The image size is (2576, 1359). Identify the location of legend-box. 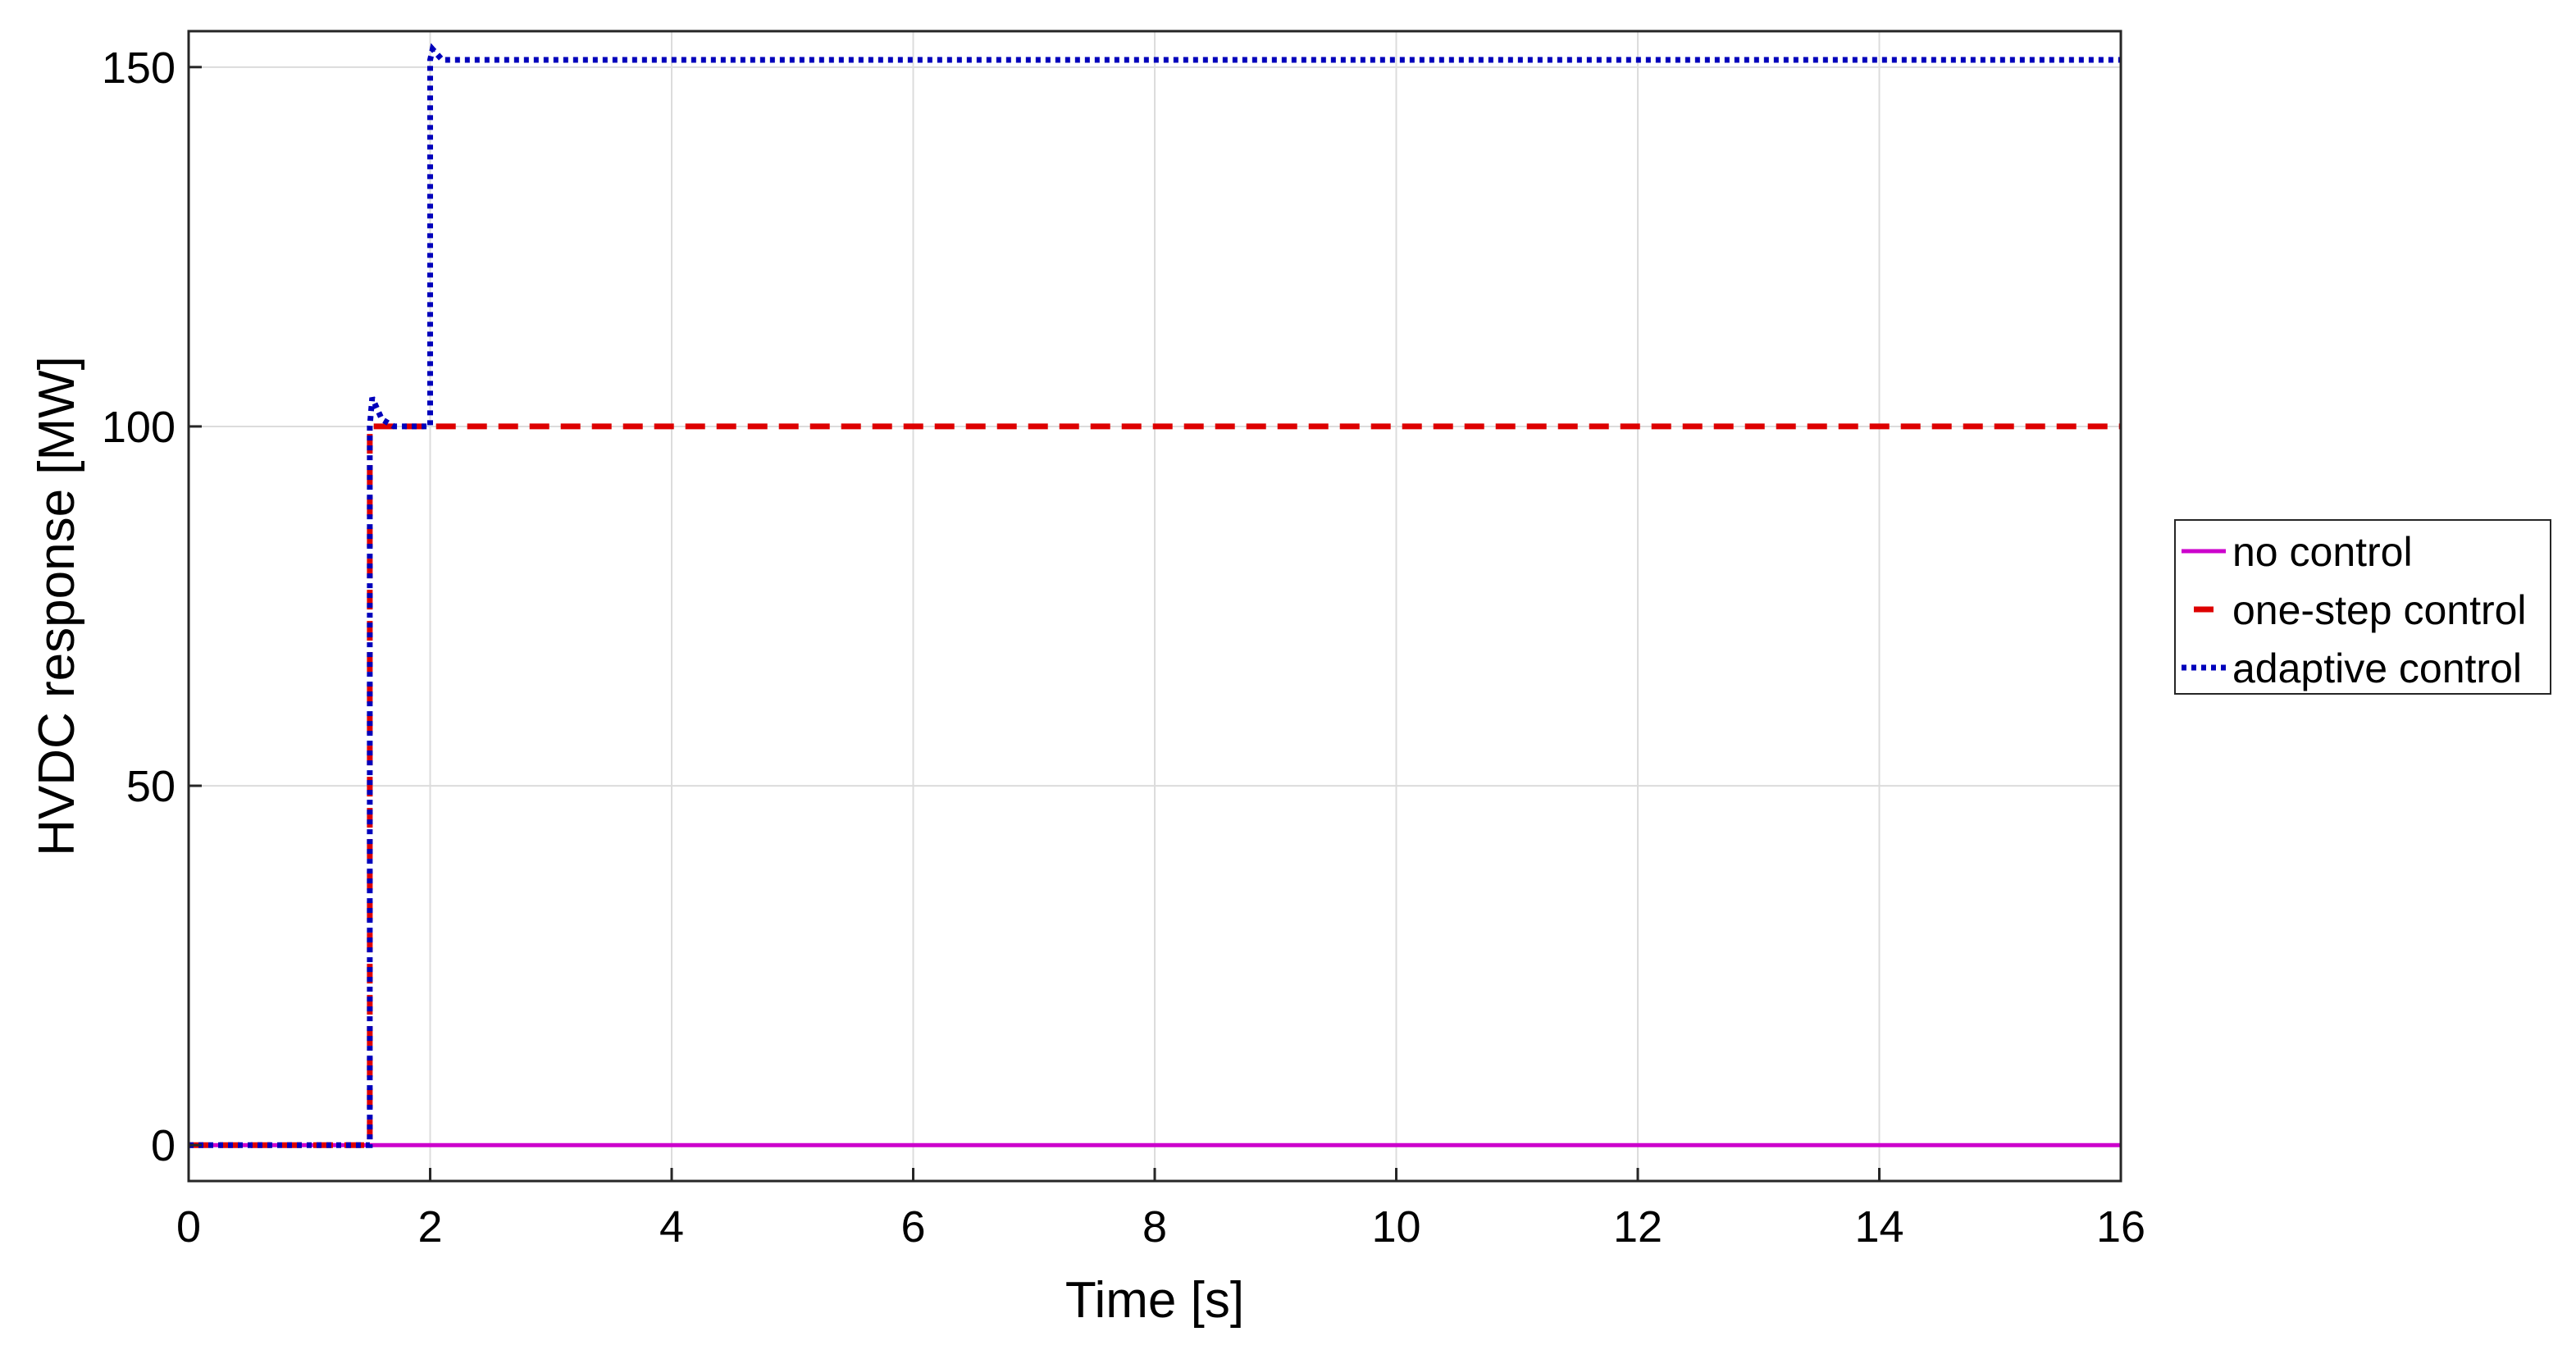
(2362, 607).